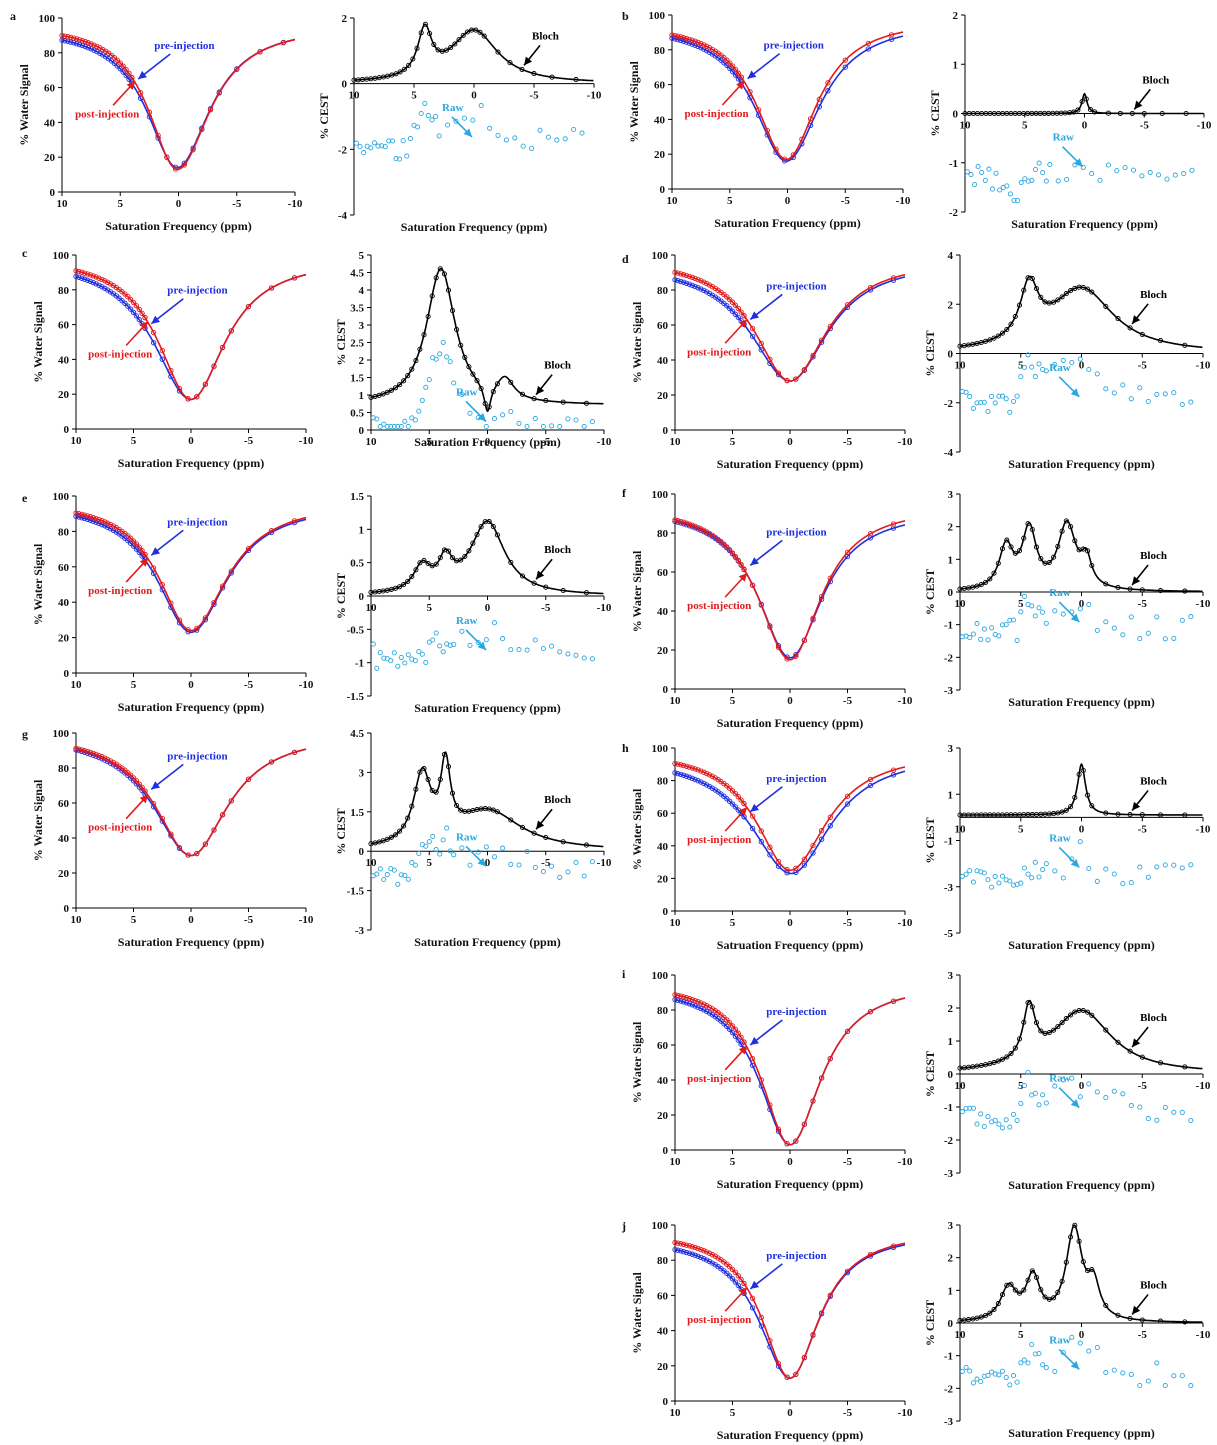  I want to click on y-tick-label: 1.5, so click(357, 813).